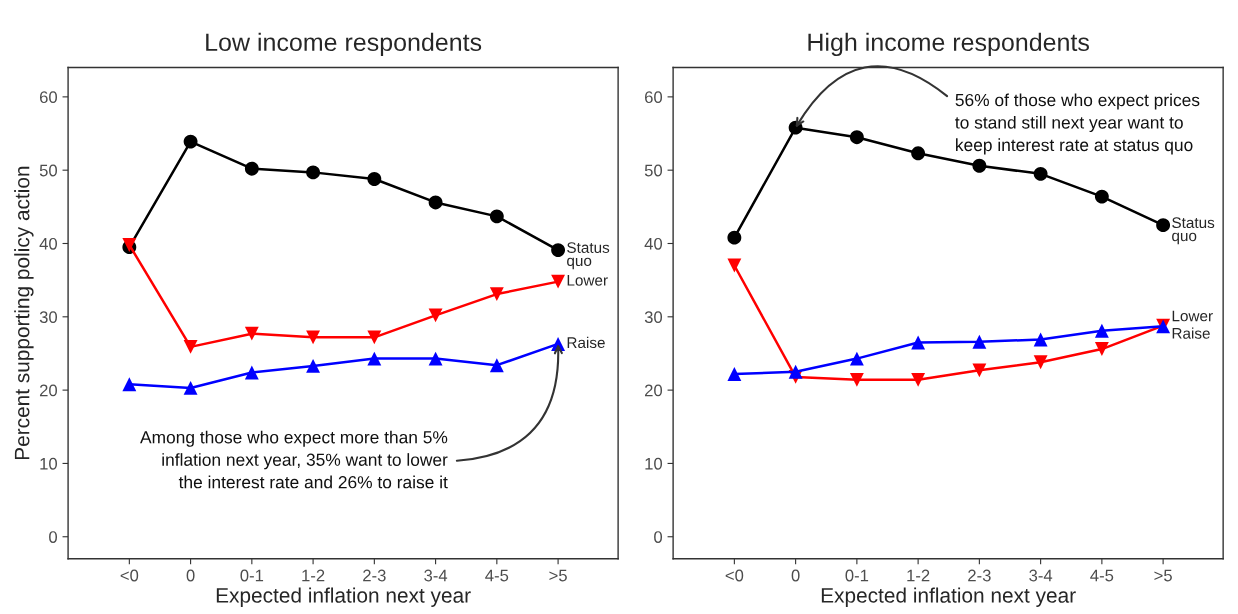 The height and width of the screenshot is (614, 1238). I want to click on annotation: 56% of those who expect prices to stand still next year want to keep interest rate at status quo, so click(1077, 124).